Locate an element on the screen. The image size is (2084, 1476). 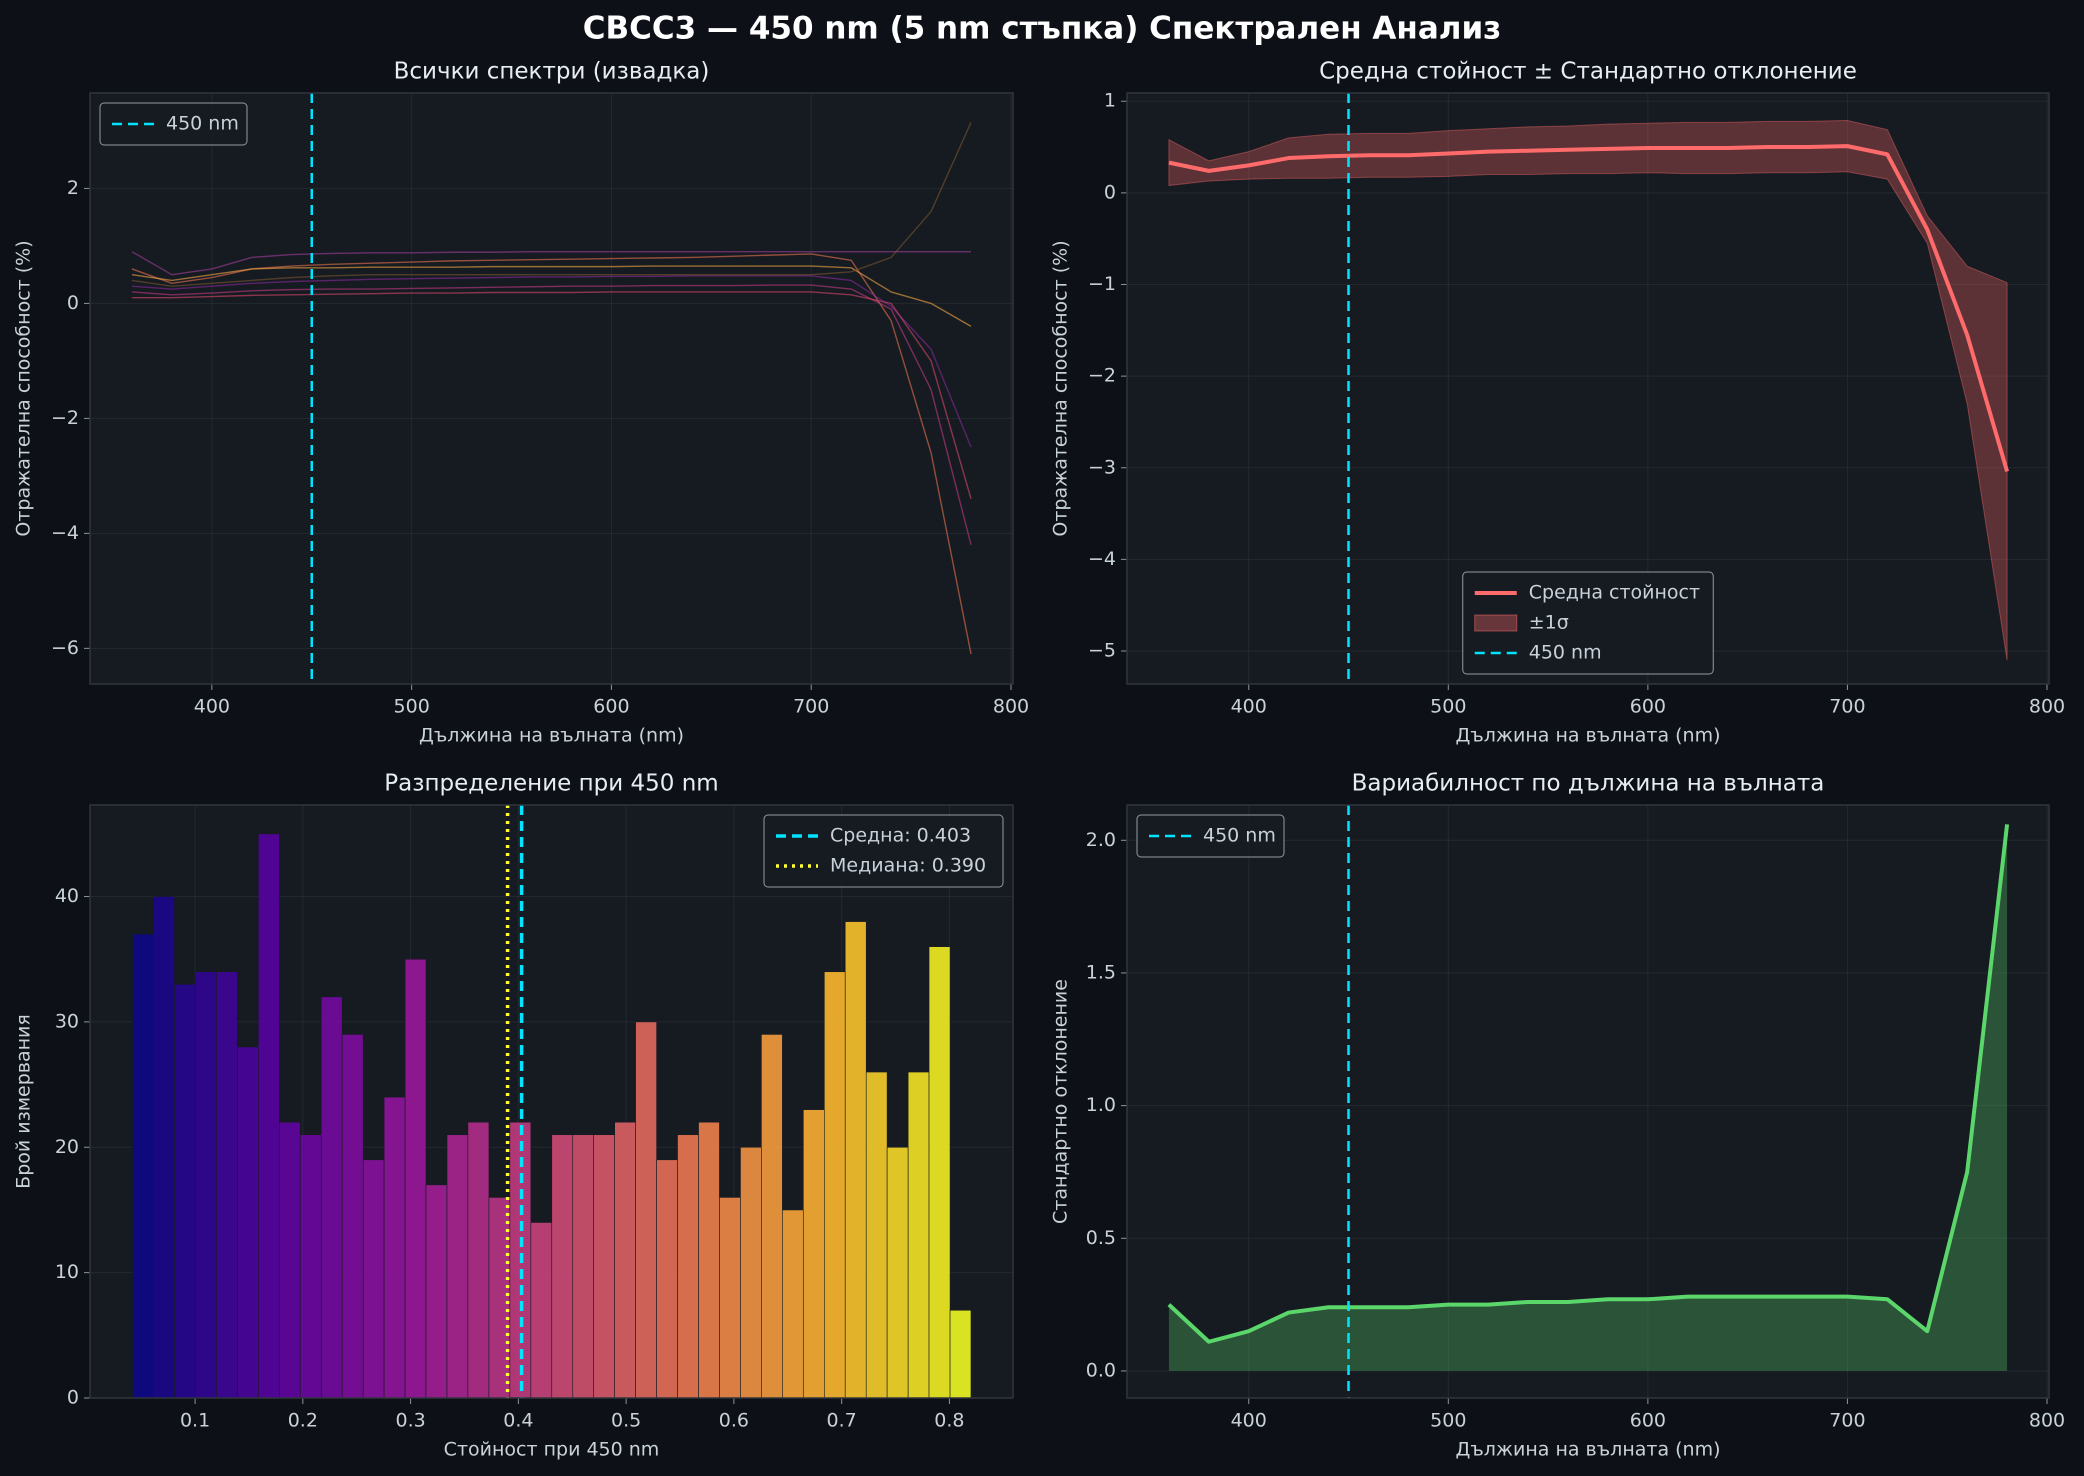
y-axis-label: Стандартно отклонение is located at coordinates (1061, 1101).